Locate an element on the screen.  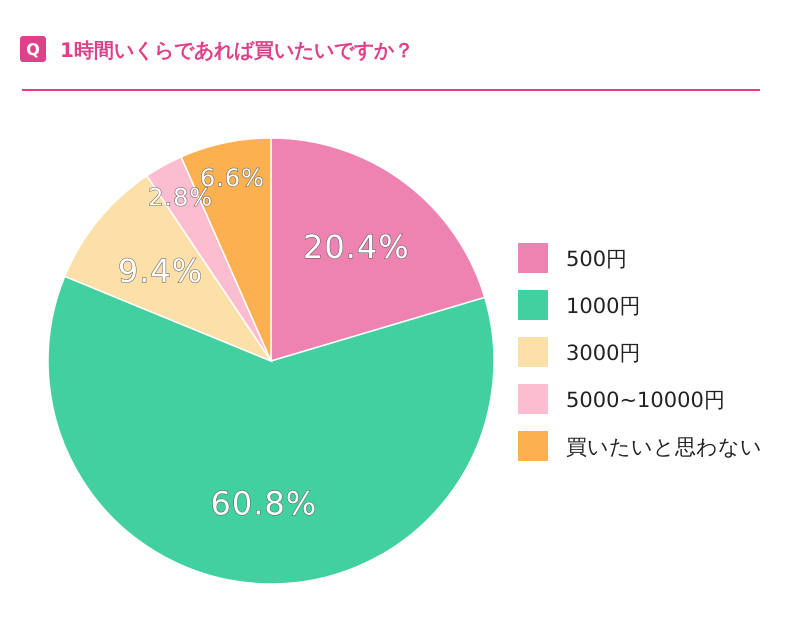
legend-label: 3000円 is located at coordinates (603, 353).